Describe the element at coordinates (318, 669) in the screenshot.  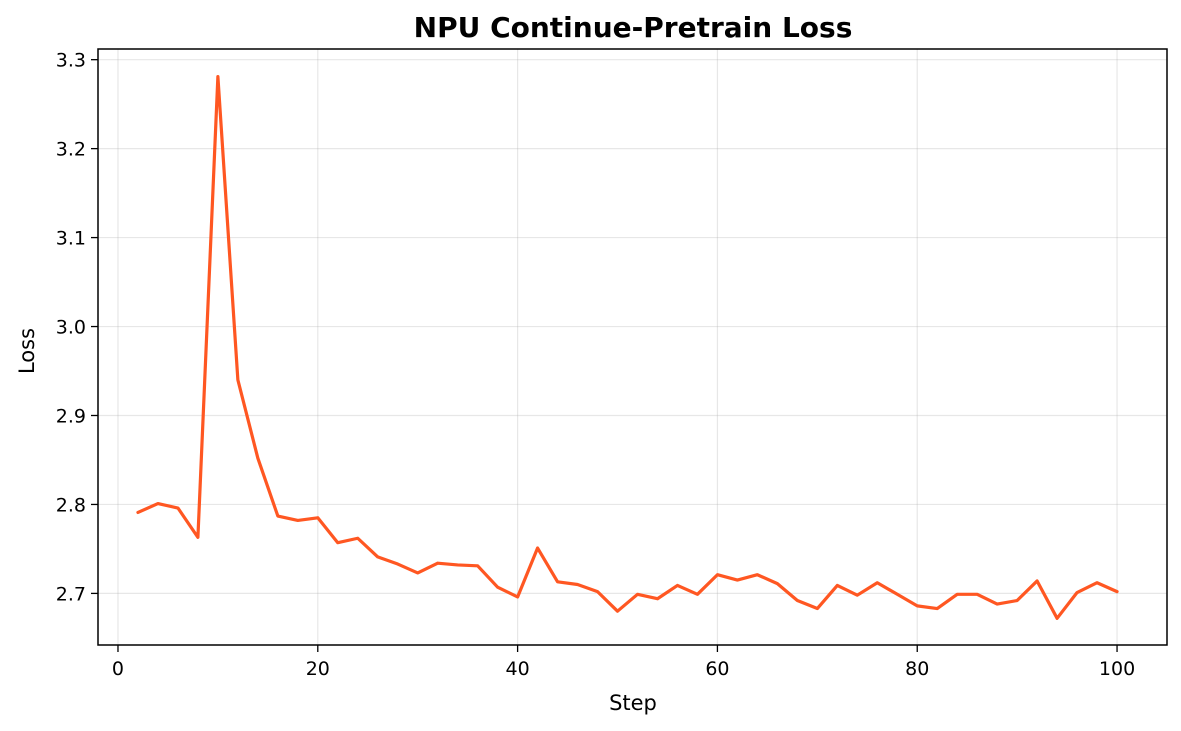
I see `x-tick-label: 20` at that location.